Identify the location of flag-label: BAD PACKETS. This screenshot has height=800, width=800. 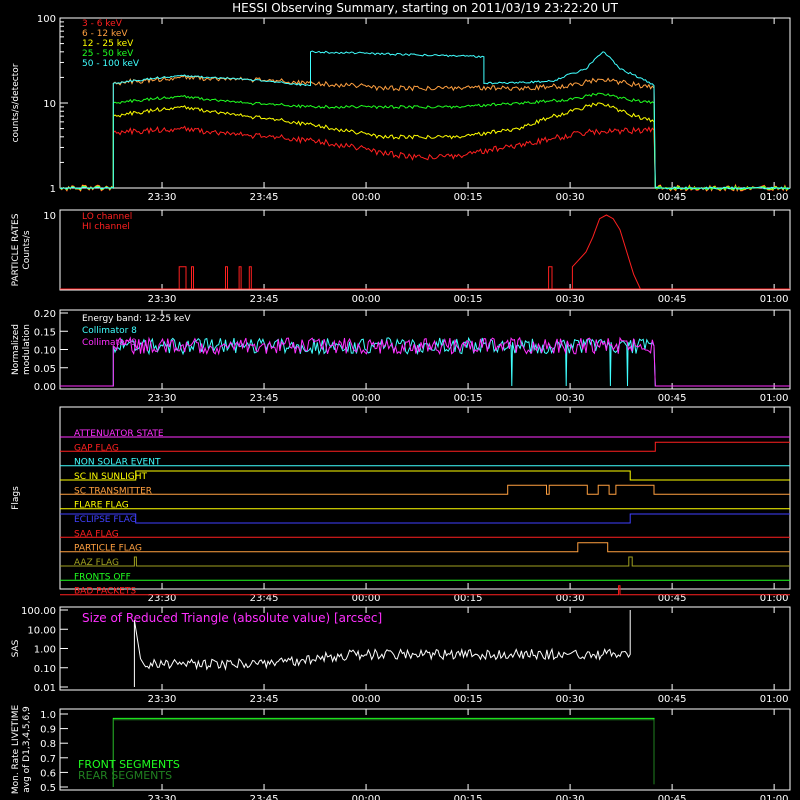
(105, 592).